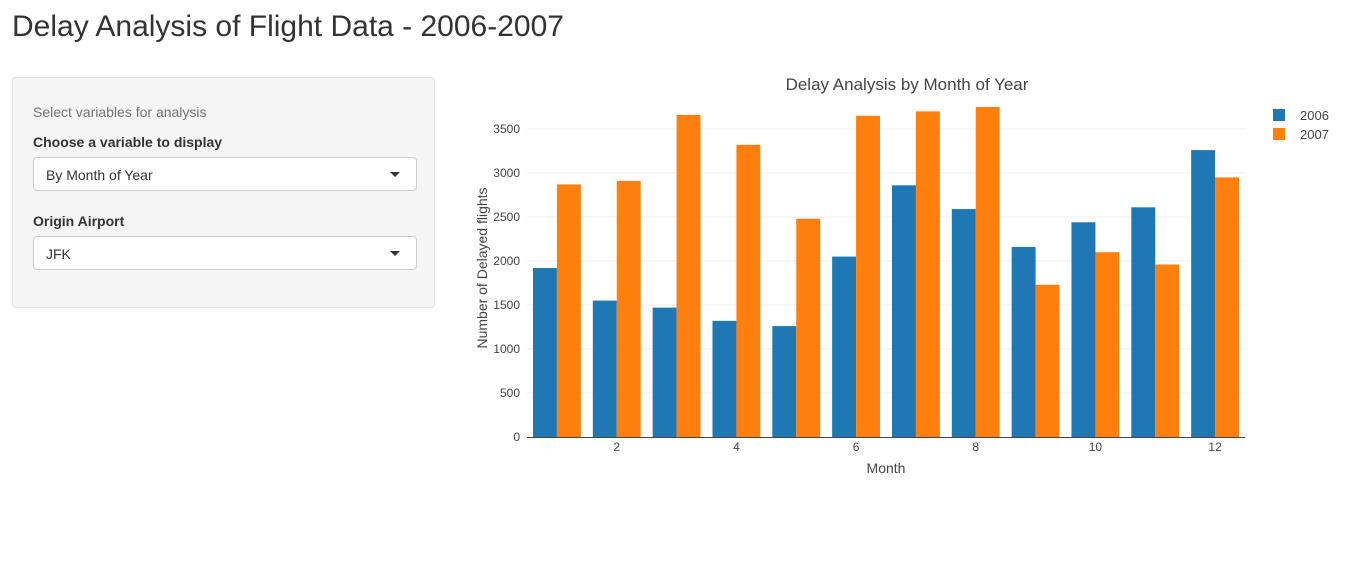 Image resolution: width=1359 pixels, height=576 pixels. Describe the element at coordinates (99, 175) in the screenshot. I see `variable-select-value: By Month of Year` at that location.